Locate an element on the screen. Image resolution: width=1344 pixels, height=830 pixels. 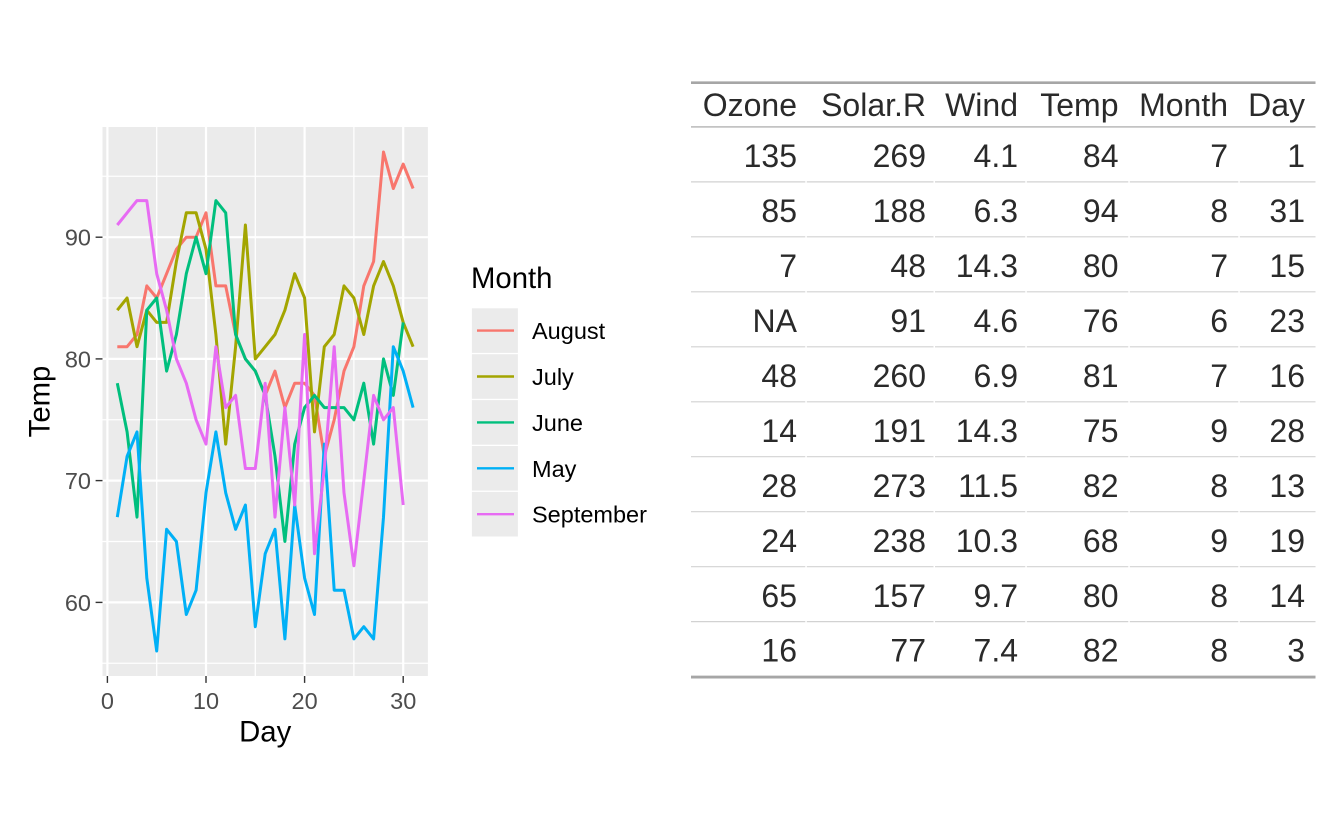
svg-text: 68 is located at coordinates (1101, 541).